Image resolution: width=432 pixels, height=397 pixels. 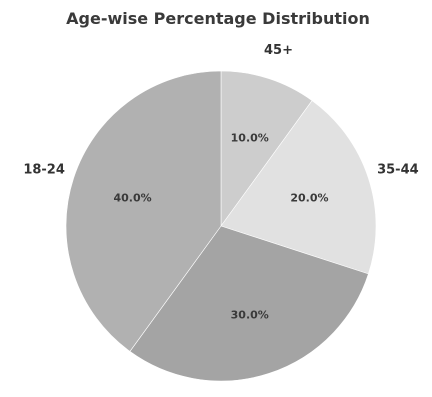 I want to click on pie-value-label-3: 40.0%, so click(x=132, y=197).